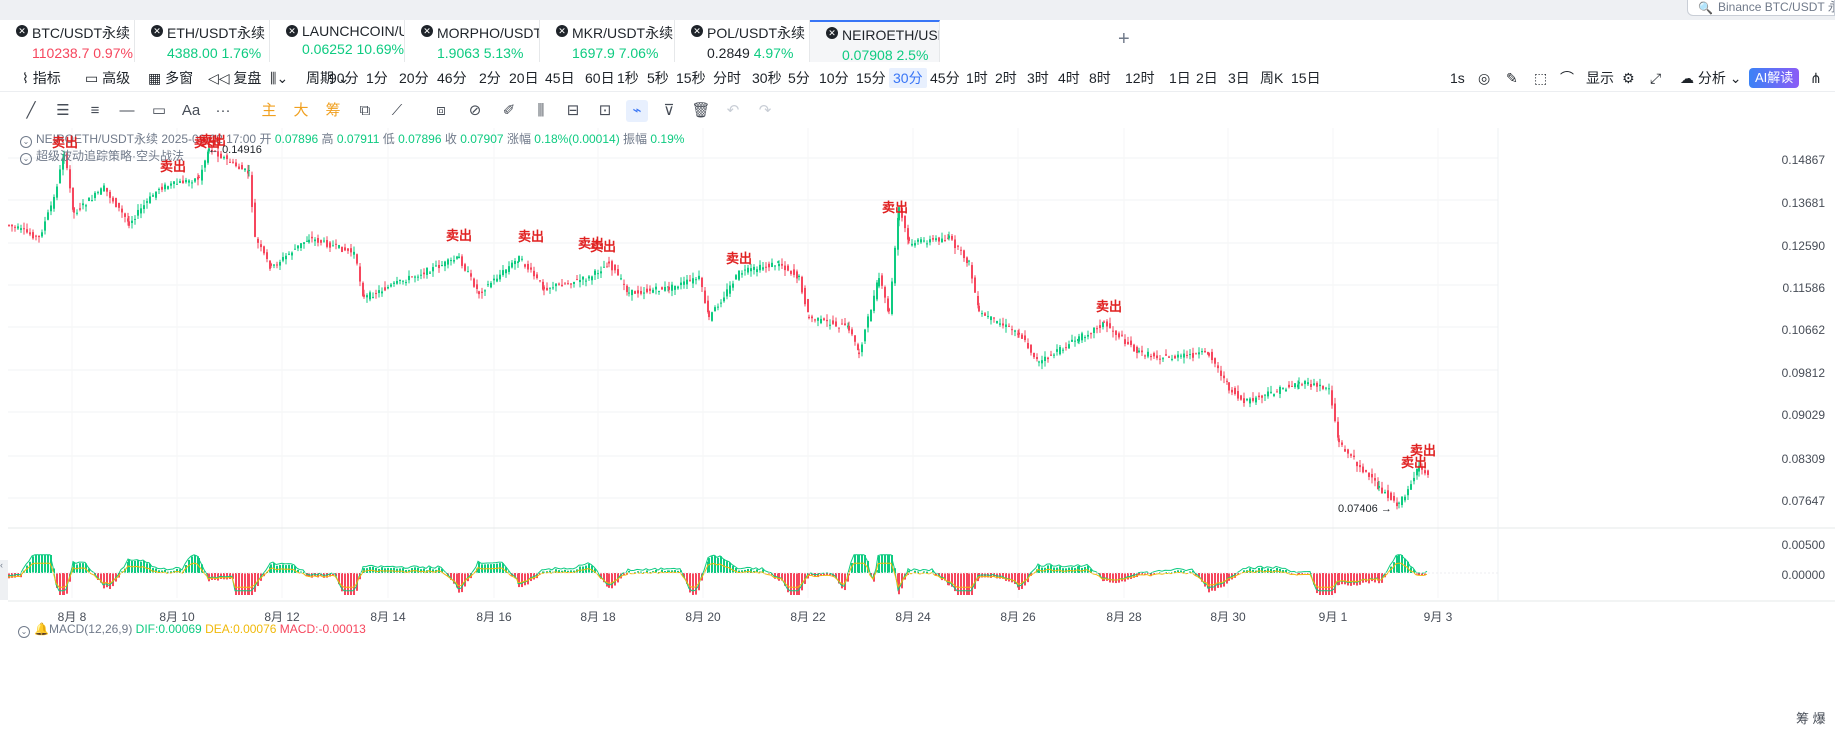 This screenshot has width=1835, height=734. I want to click on symbol-tab: ✕ NEIROETH/USDT永 0.07908 2.5%, so click(875, 41).